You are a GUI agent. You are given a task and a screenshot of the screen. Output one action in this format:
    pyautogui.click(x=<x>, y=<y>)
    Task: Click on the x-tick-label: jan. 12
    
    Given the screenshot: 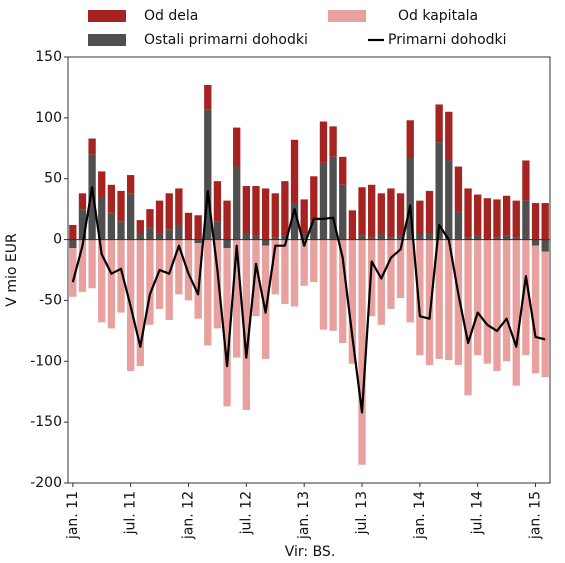 What is the action you would take?
    pyautogui.click(x=189, y=515)
    